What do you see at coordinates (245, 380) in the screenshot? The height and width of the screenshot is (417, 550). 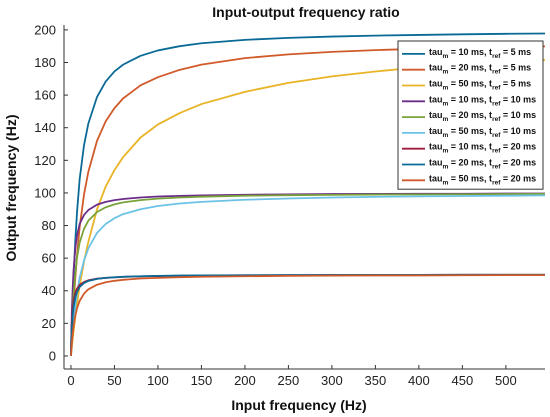 I see `x-tick-label: 200` at bounding box center [245, 380].